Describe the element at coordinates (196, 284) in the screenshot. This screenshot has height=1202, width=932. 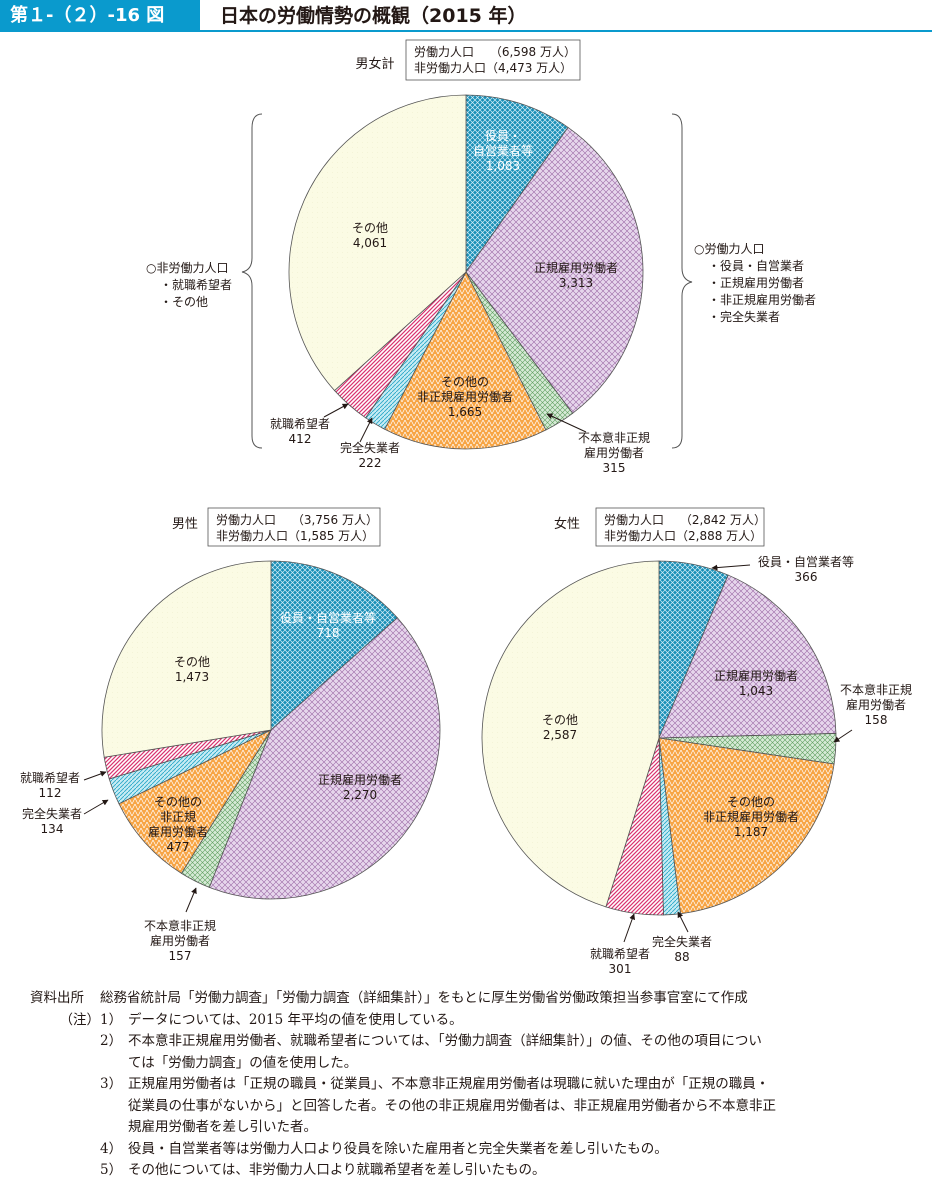
I see `brace-left-item: ・就職希望者` at that location.